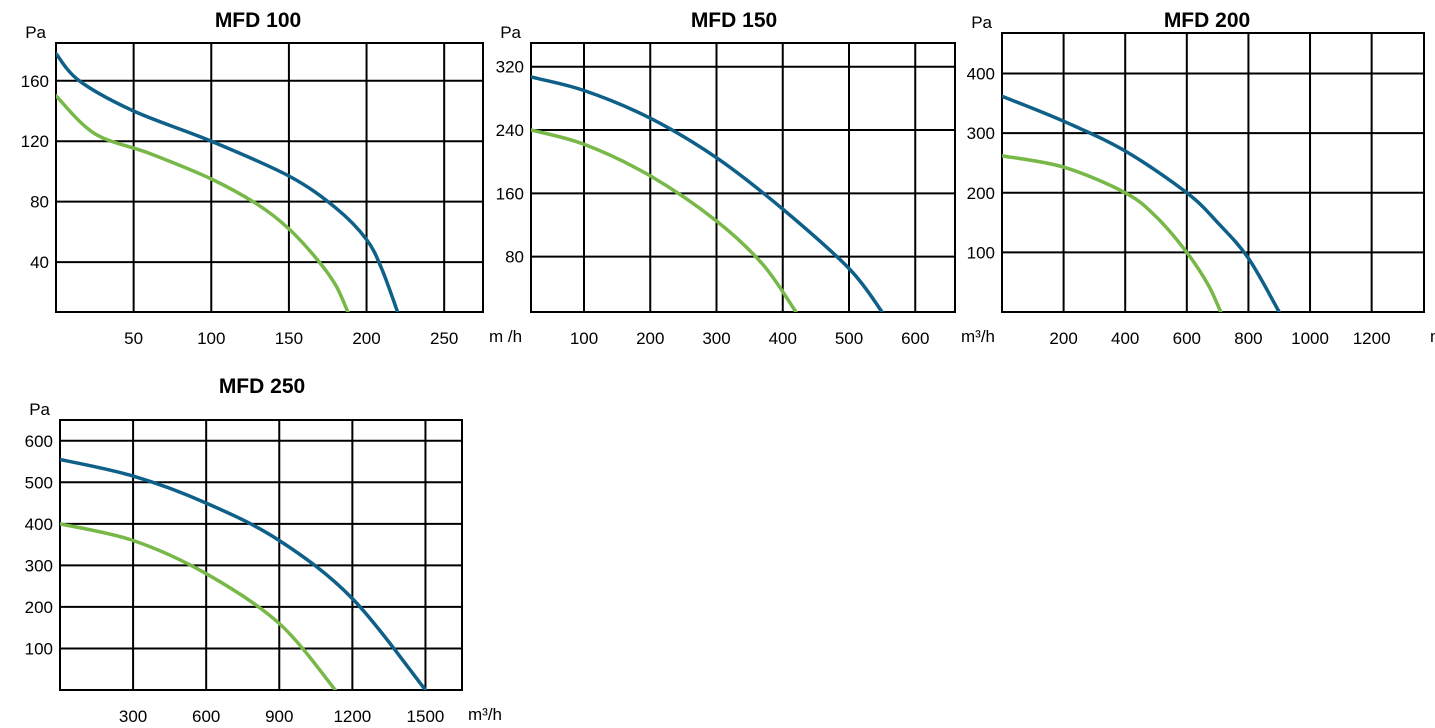 This screenshot has width=1435, height=728. I want to click on y-tick-label: 600, so click(39, 441).